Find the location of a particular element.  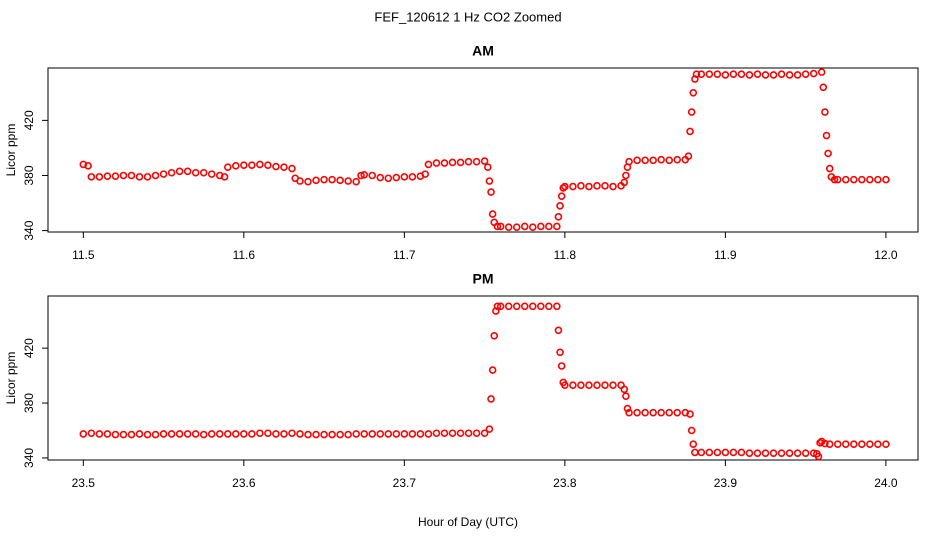

x-tick-label: 23.9 is located at coordinates (726, 483).